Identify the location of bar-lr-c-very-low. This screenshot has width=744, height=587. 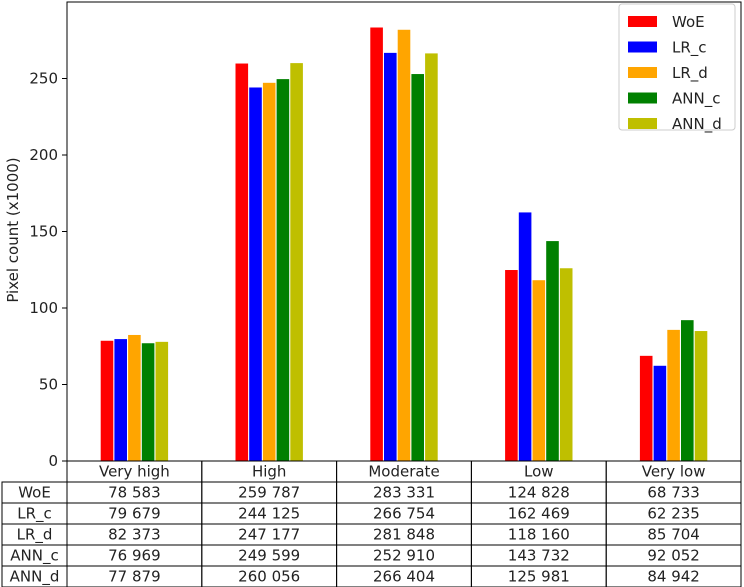
(660, 413).